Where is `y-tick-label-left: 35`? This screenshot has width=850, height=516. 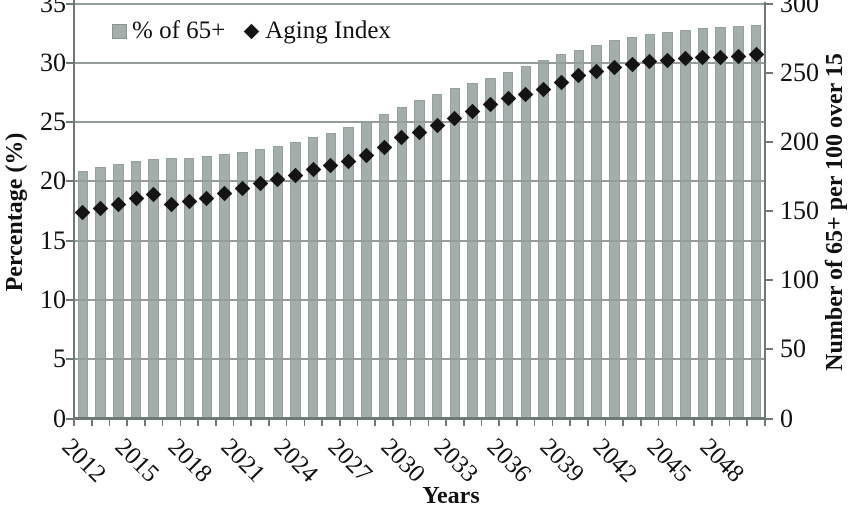
y-tick-label-left: 35 is located at coordinates (53, 9).